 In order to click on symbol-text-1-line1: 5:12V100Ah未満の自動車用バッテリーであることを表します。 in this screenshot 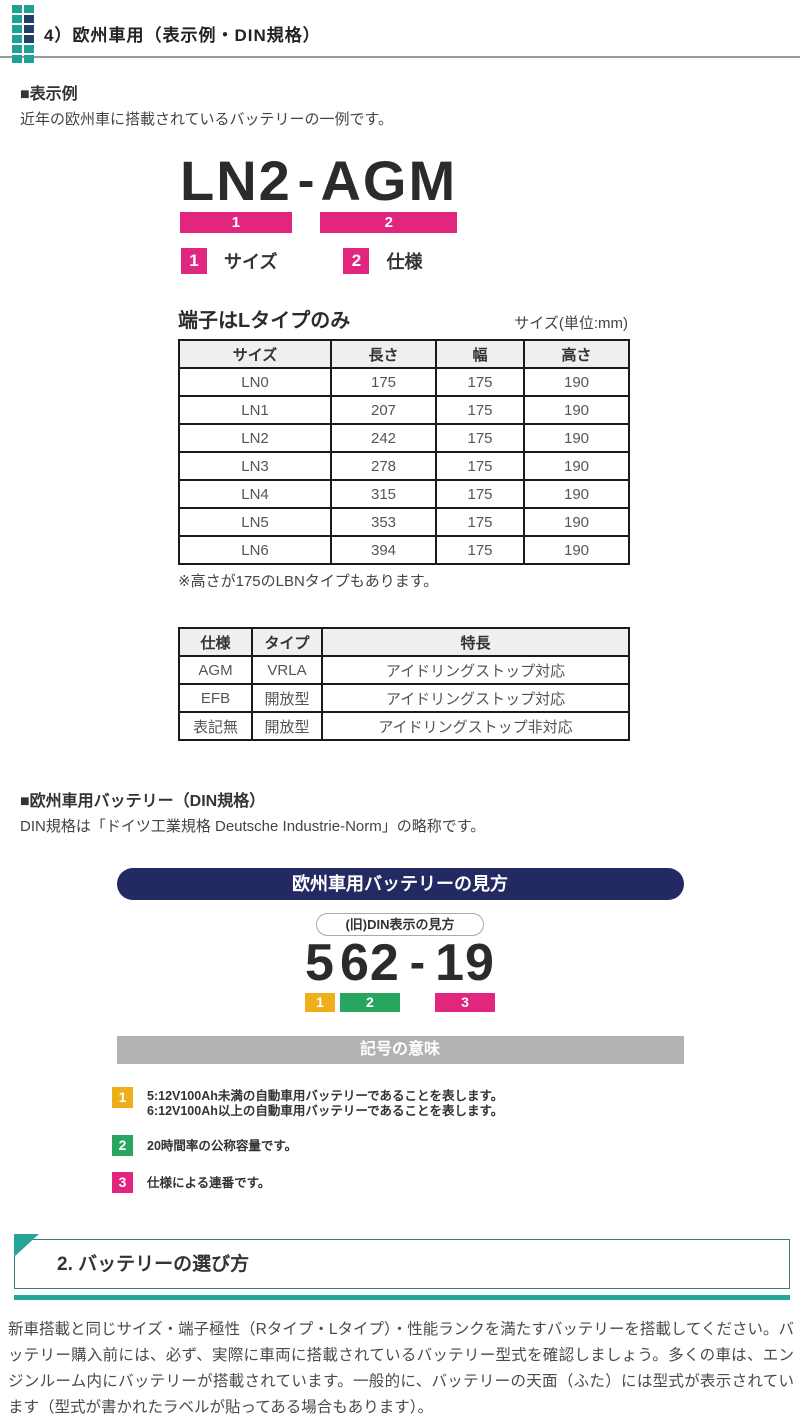, I will do `click(325, 1096)`.